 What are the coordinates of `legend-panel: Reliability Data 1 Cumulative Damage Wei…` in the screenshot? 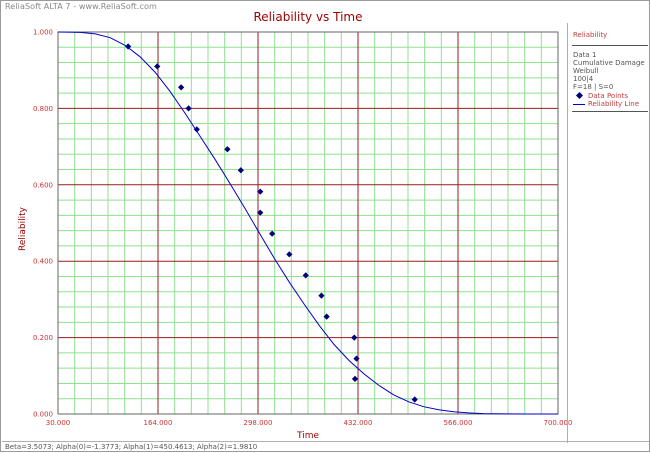 It's located at (607, 233).